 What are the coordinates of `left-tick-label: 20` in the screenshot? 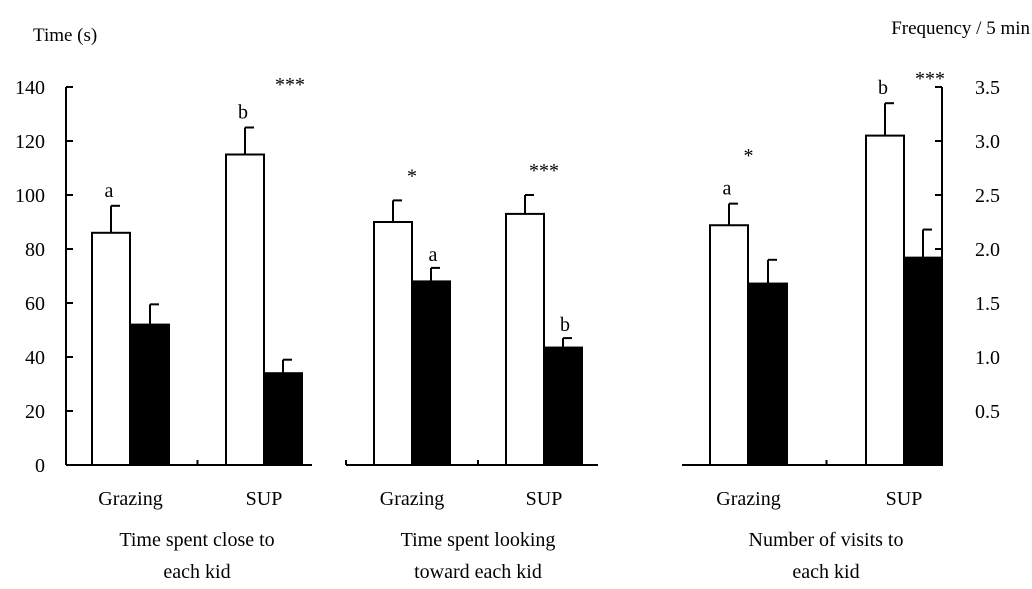 It's located at (35, 412).